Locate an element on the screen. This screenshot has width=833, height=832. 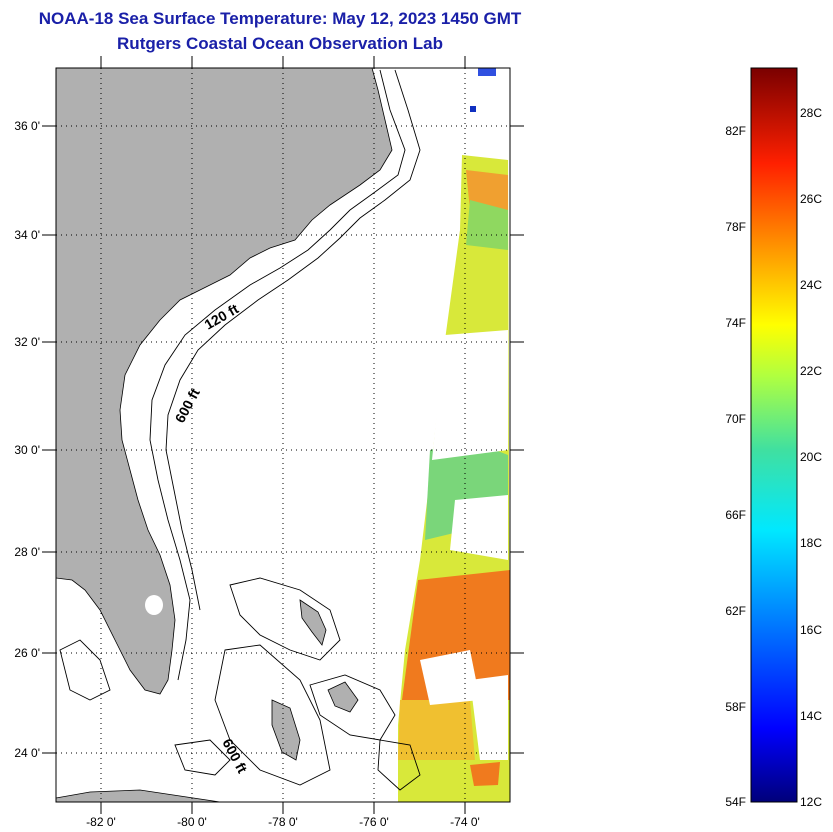
colorbar-f-label: 82F is located at coordinates (735, 131).